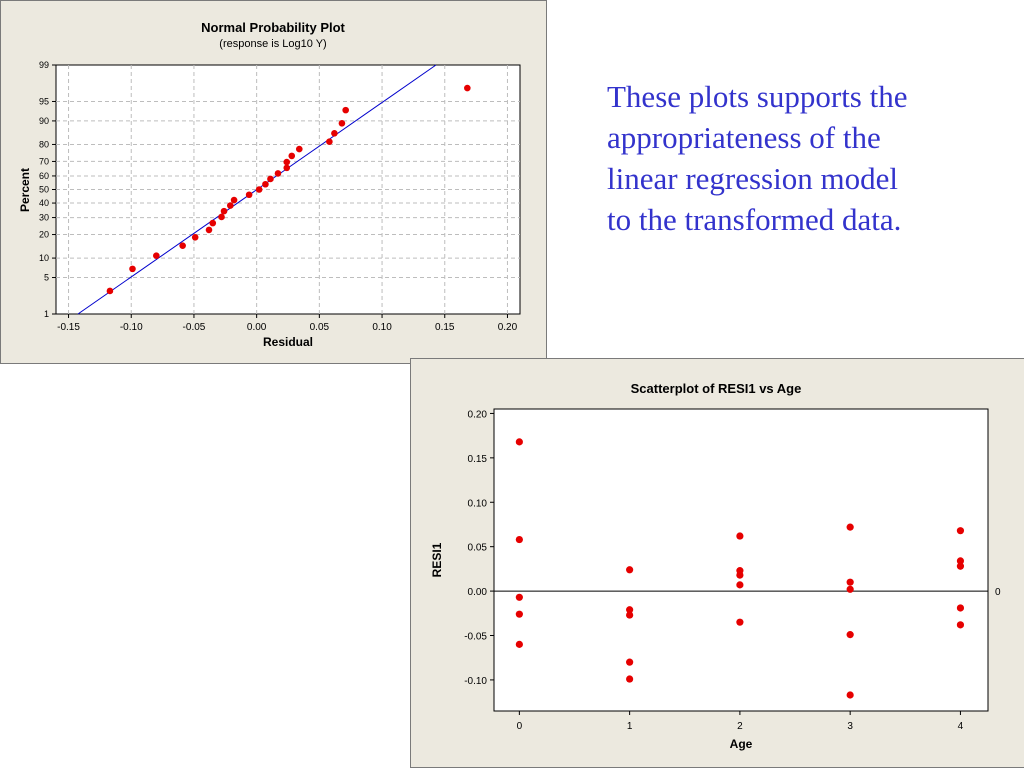  What do you see at coordinates (716, 388) in the screenshot?
I see `sc-title: Scatterplot of RESI1 vs Age` at bounding box center [716, 388].